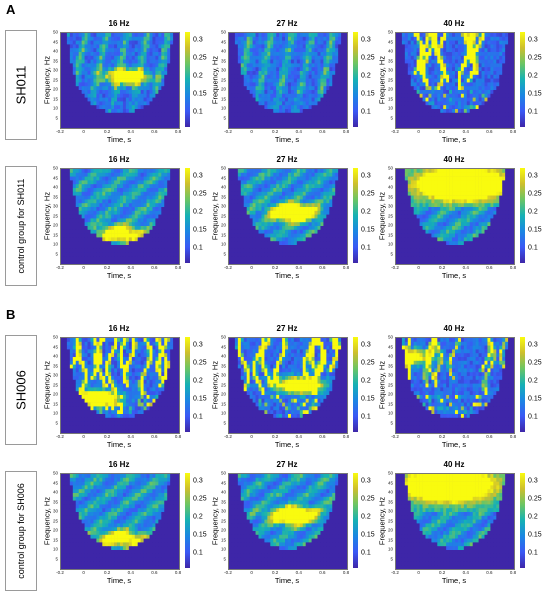  Describe the element at coordinates (390, 51) in the screenshot. I see `y-tick-label: 40` at that location.